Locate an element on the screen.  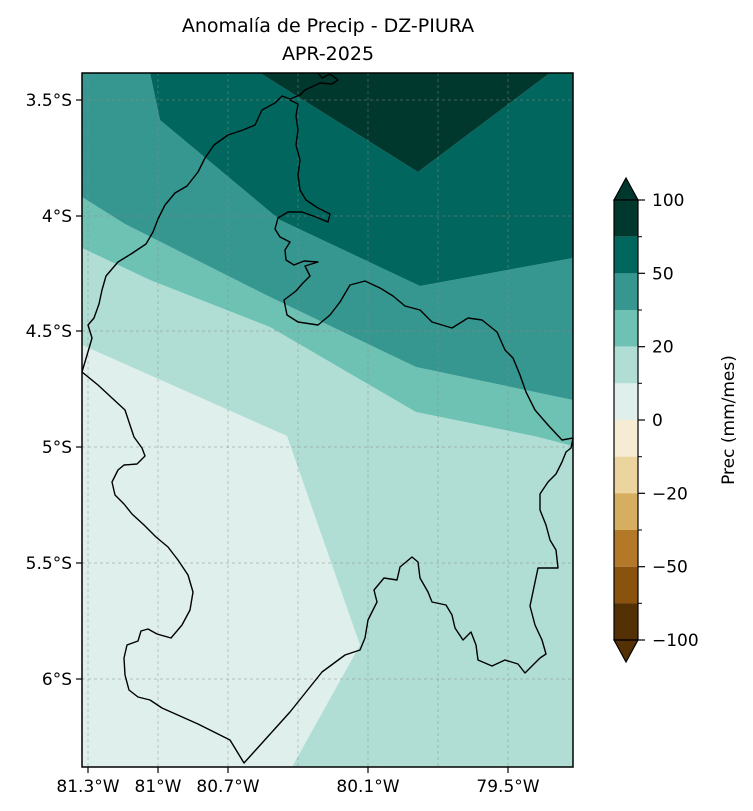
map-title: Anomalía de Precip - DZ-PIURA is located at coordinates (328, 26).